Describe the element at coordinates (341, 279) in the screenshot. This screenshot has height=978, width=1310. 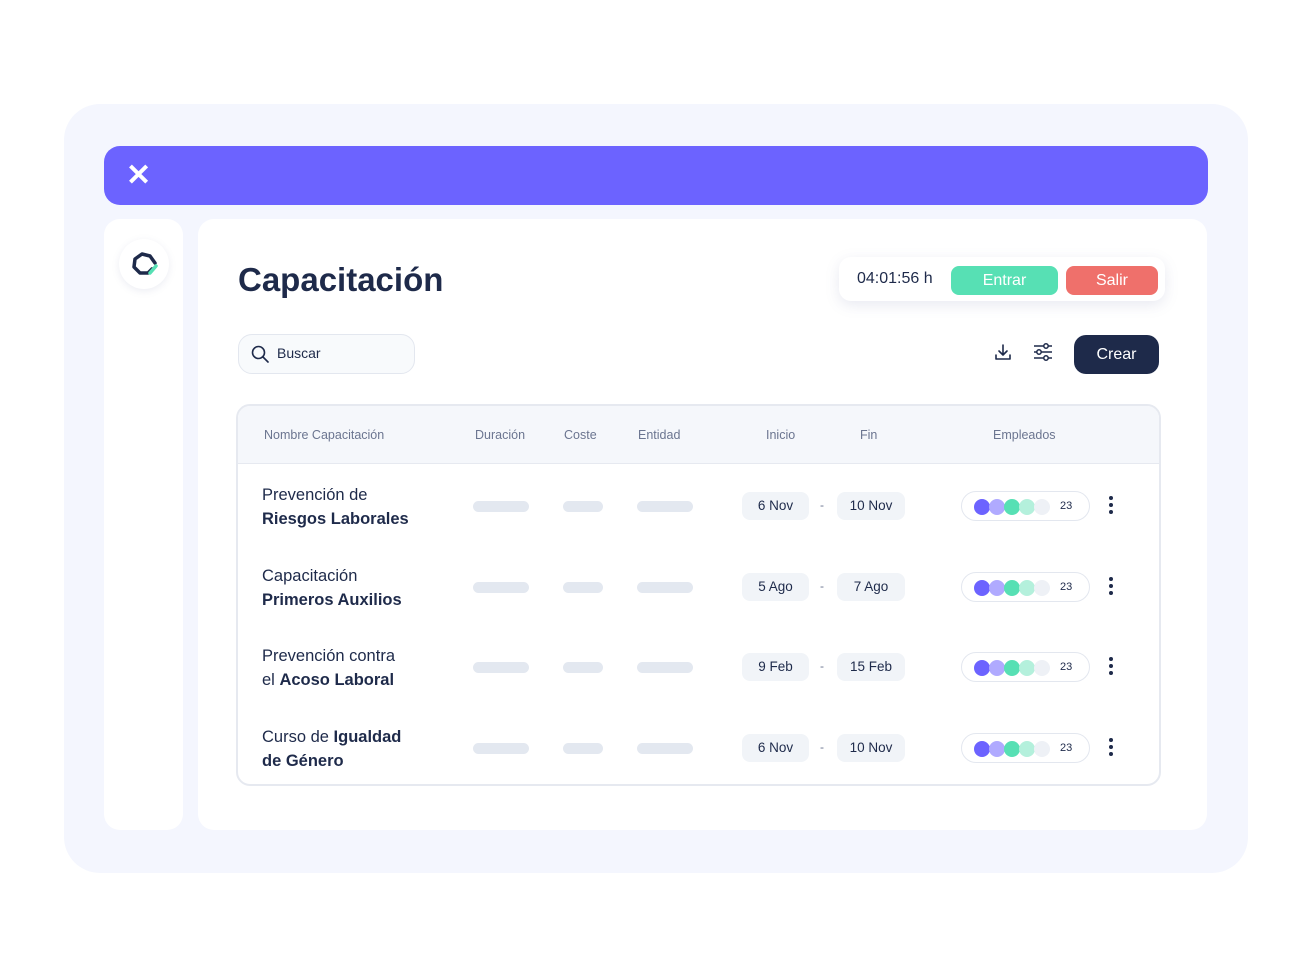
I see `page-title: Capacitación` at that location.